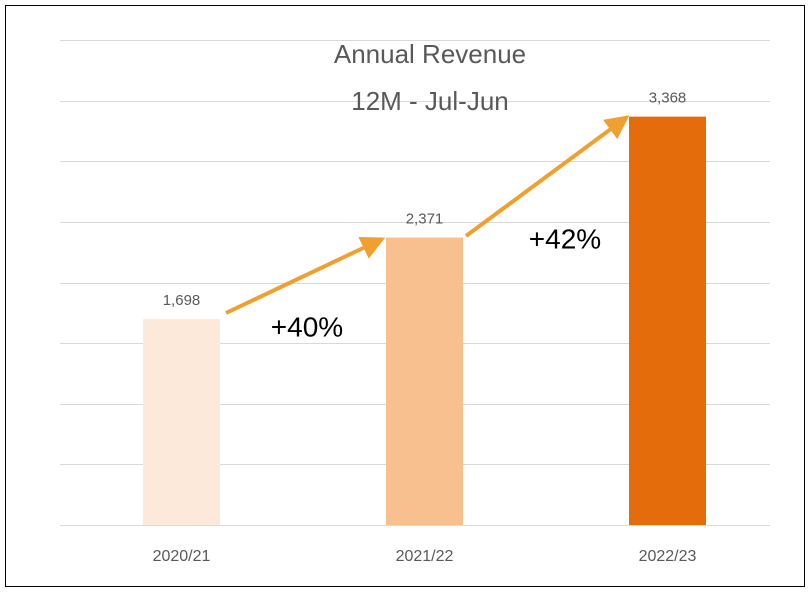 The width and height of the screenshot is (810, 592). What do you see at coordinates (668, 98) in the screenshot?
I see `data-label: 3,368` at bounding box center [668, 98].